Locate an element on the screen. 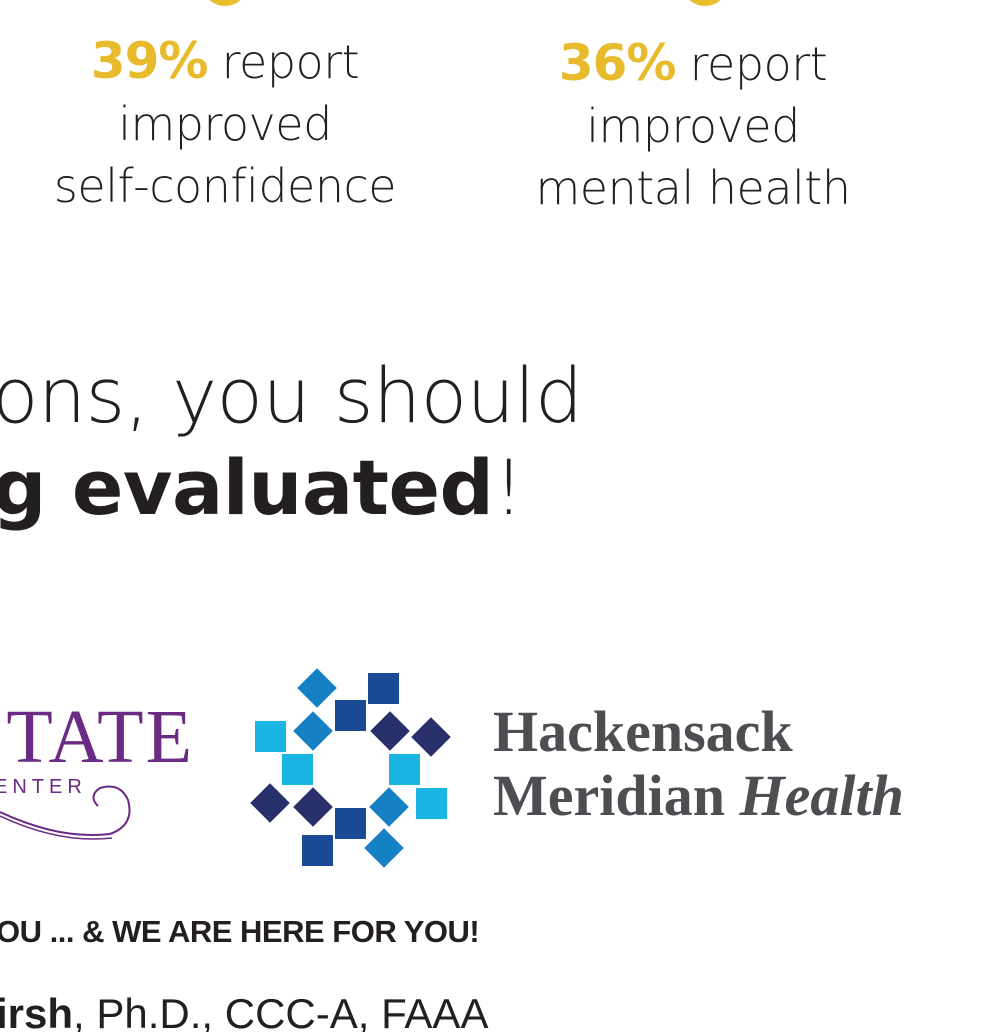 This screenshot has width=1003, height=1032. tate-logo-sub: ENTER is located at coordinates (43, 787).